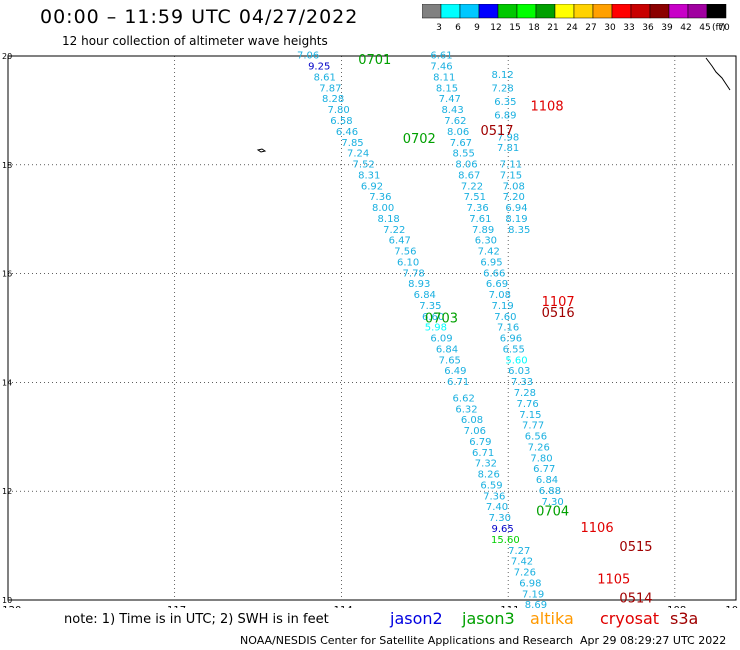 This screenshot has width=740, height=650. What do you see at coordinates (7, 382) in the screenshot?
I see `y-tick-label: 14` at bounding box center [7, 382].